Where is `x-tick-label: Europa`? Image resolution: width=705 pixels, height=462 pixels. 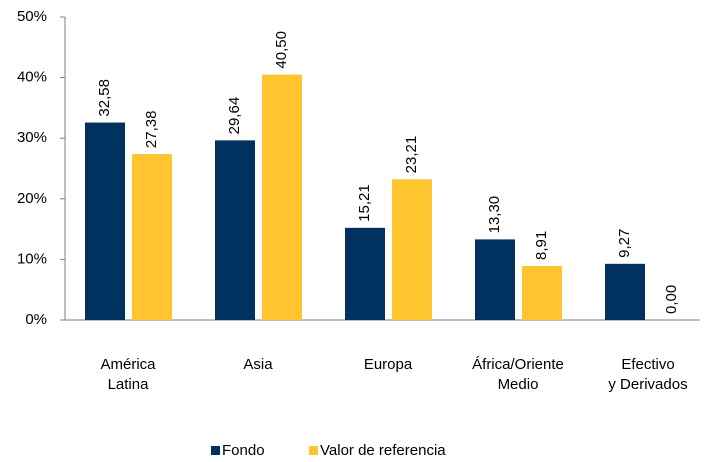
x-tick-label: Europa is located at coordinates (388, 364).